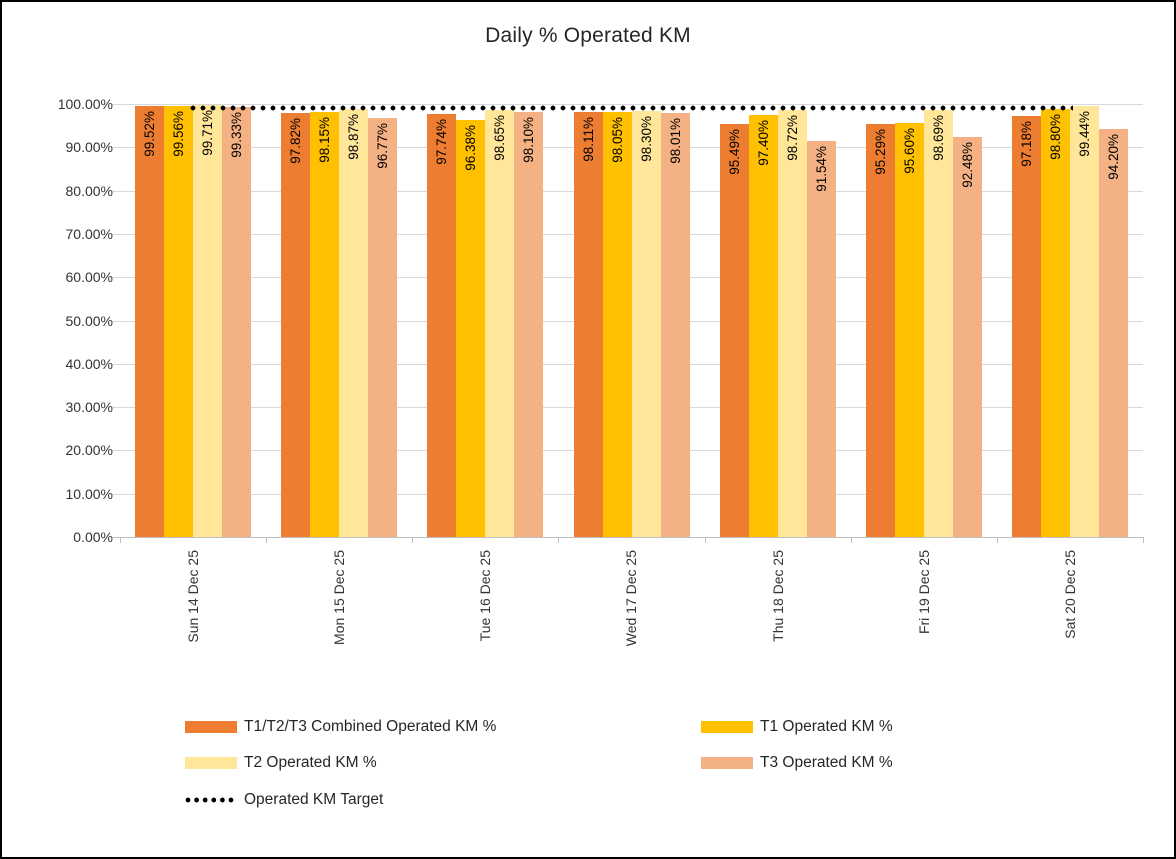  I want to click on legend-label: Operated KM Target, so click(314, 799).